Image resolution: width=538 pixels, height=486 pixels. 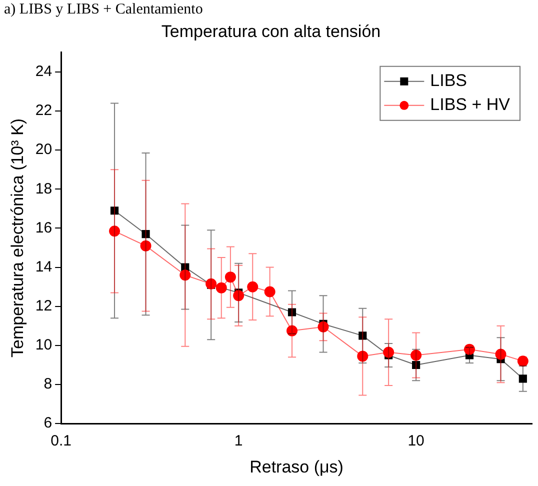 I want to click on x-axis-title: Retraso (μs), so click(x=297, y=466).